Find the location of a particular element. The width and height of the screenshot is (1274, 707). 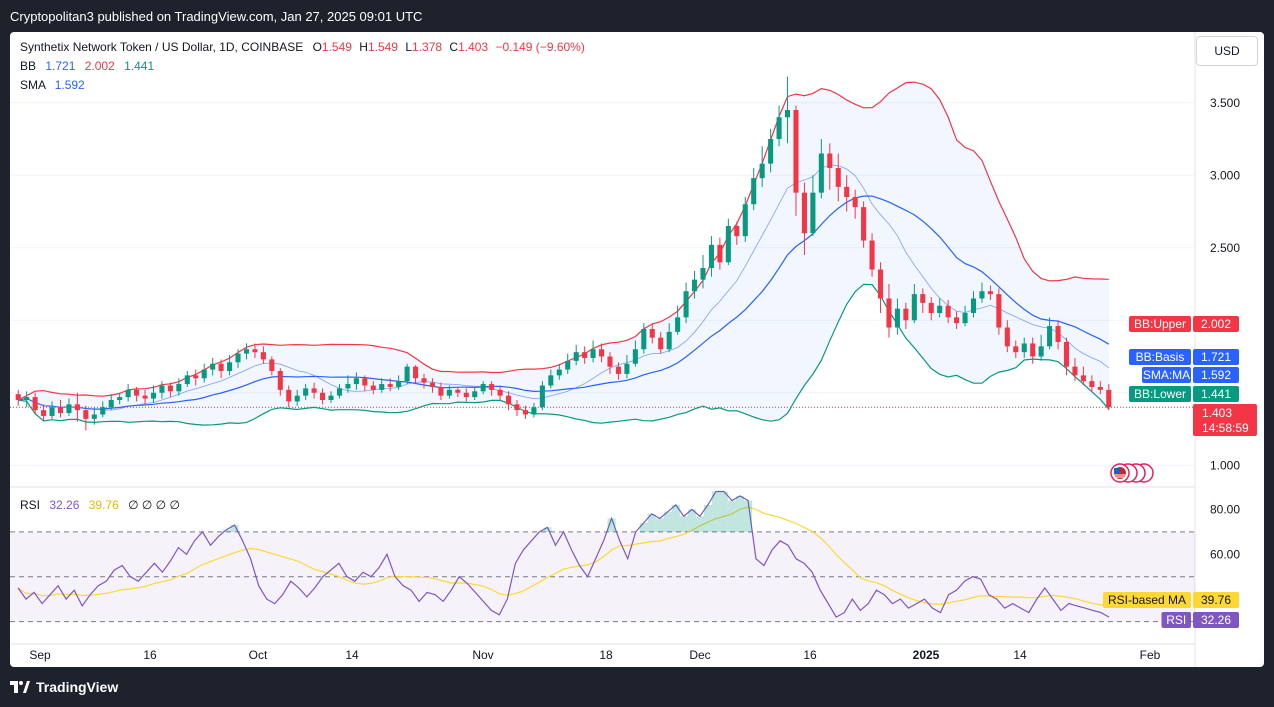

currency-button: USD is located at coordinates (1227, 51).